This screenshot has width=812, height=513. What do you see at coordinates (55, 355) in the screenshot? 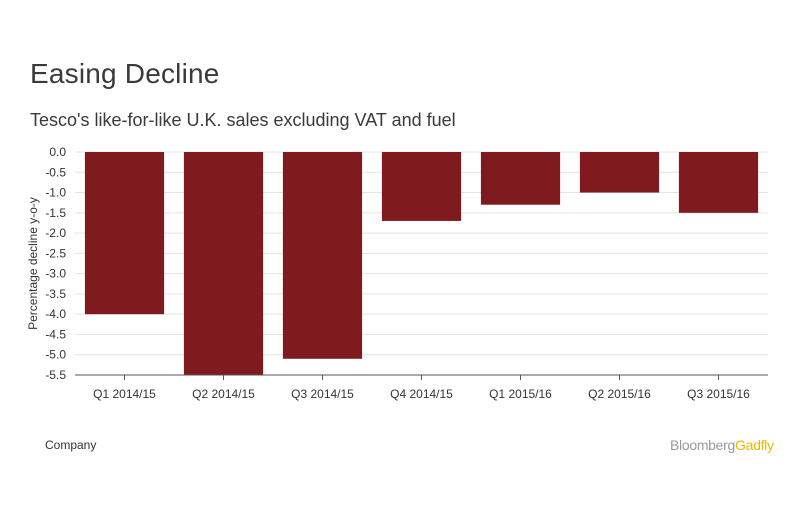
I see `y-tick-label: -5.0` at bounding box center [55, 355].